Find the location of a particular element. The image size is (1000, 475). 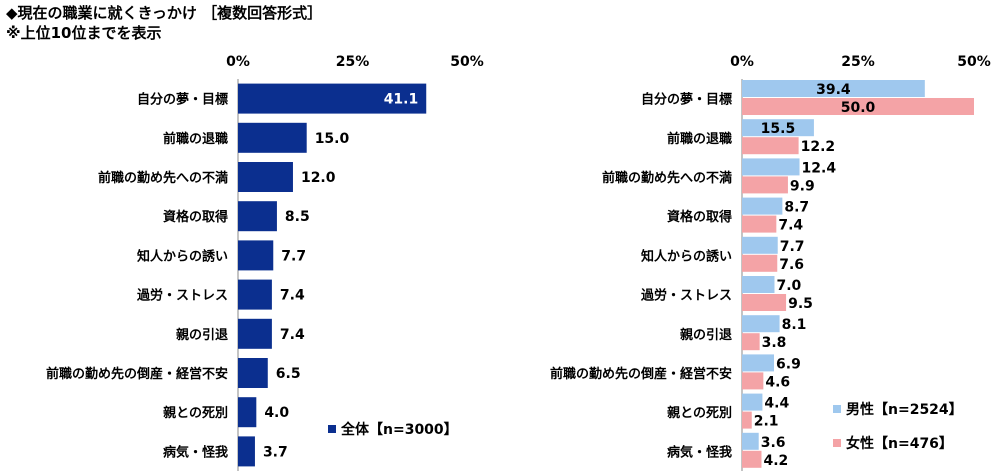

male-value-label: 8.1 is located at coordinates (794, 325).